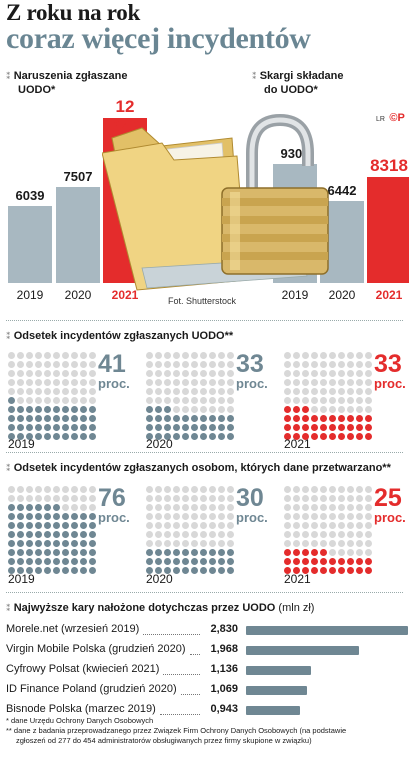  What do you see at coordinates (275, 194) in the screenshot?
I see `padlock-icon` at bounding box center [275, 194].